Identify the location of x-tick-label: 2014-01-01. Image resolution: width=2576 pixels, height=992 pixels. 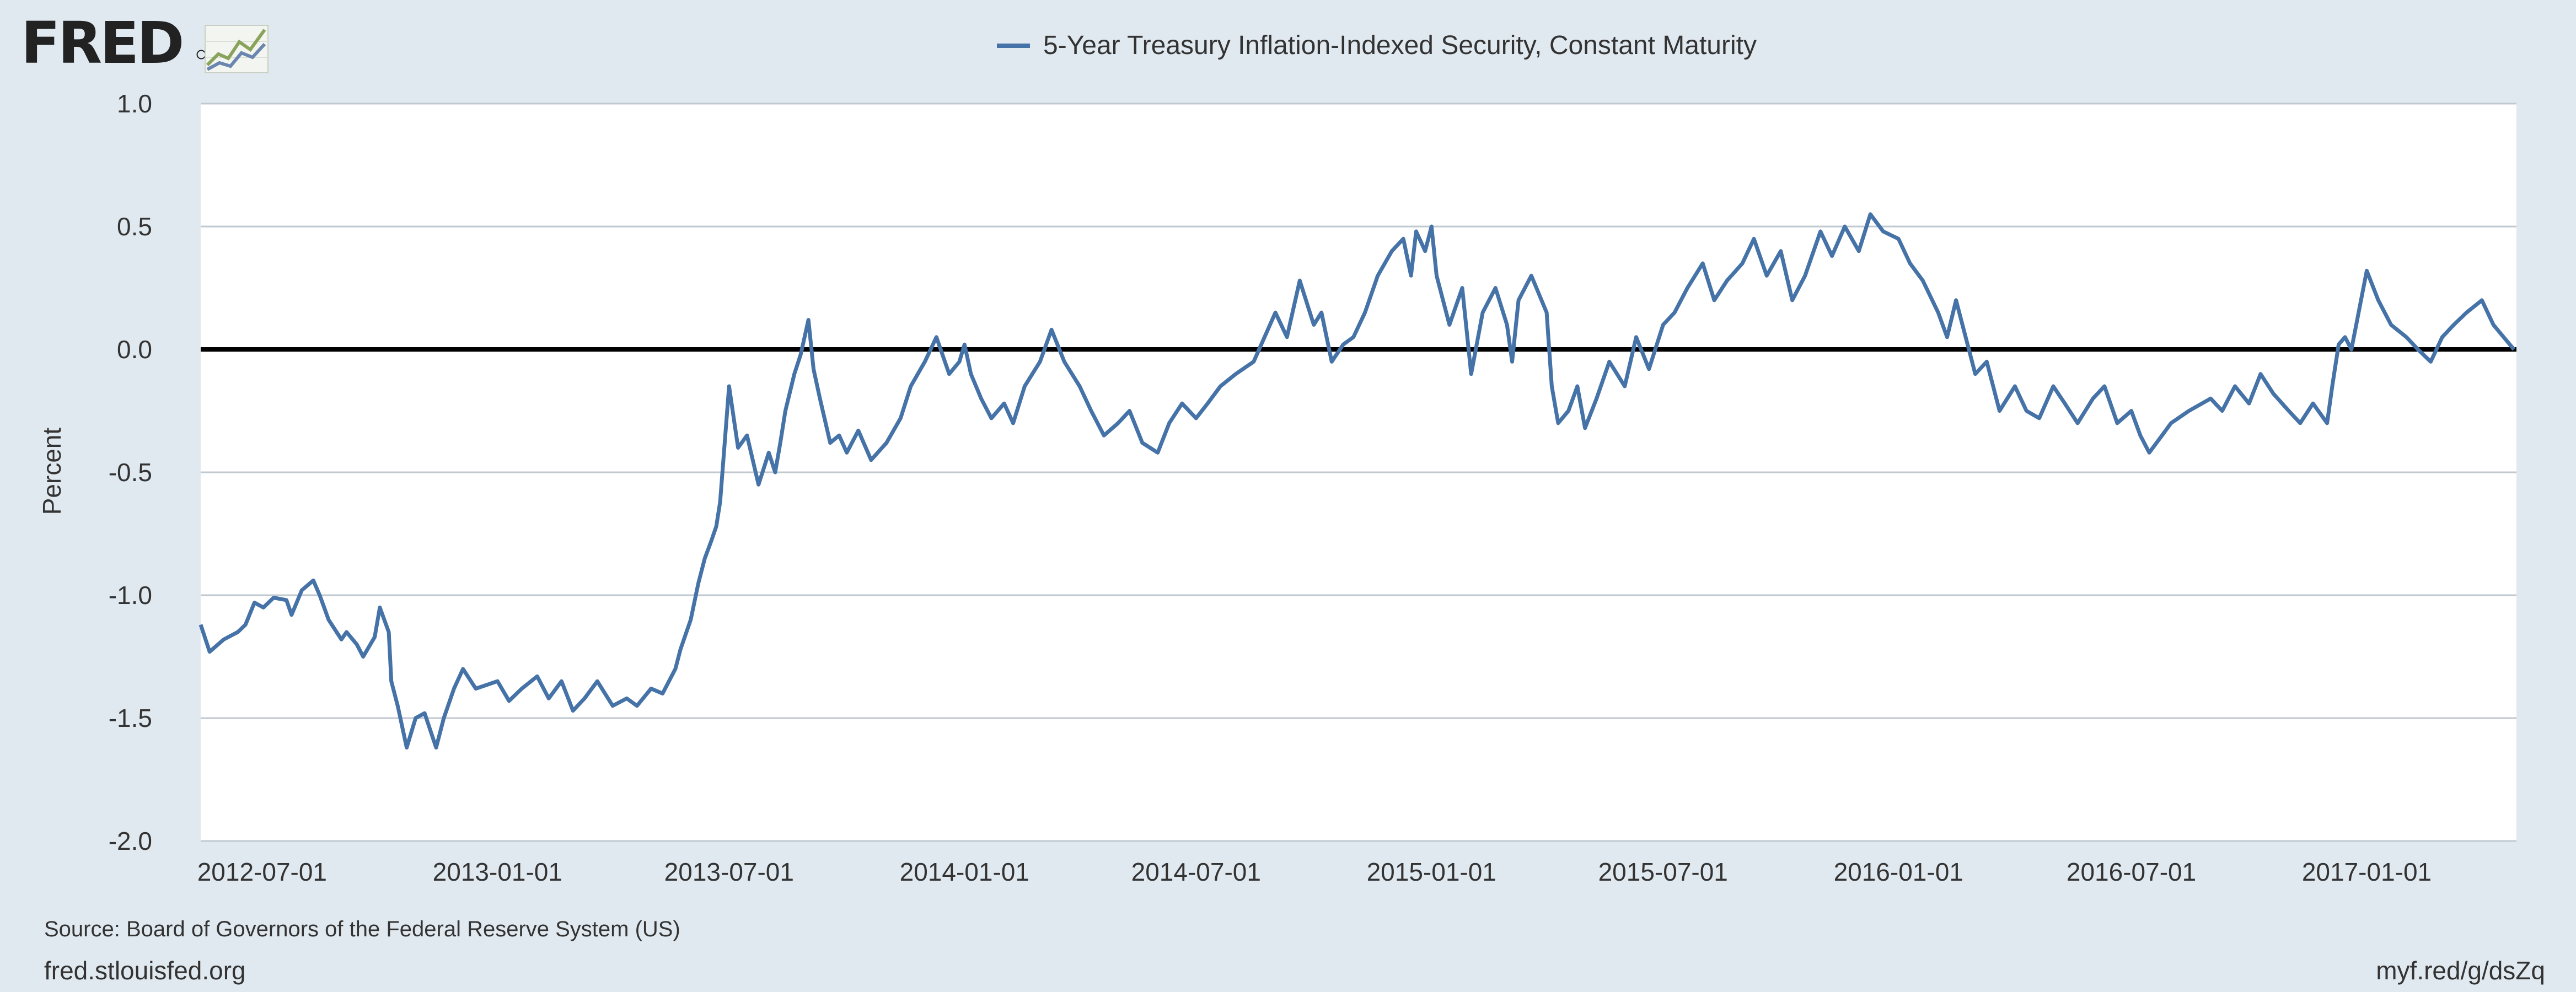
(964, 872).